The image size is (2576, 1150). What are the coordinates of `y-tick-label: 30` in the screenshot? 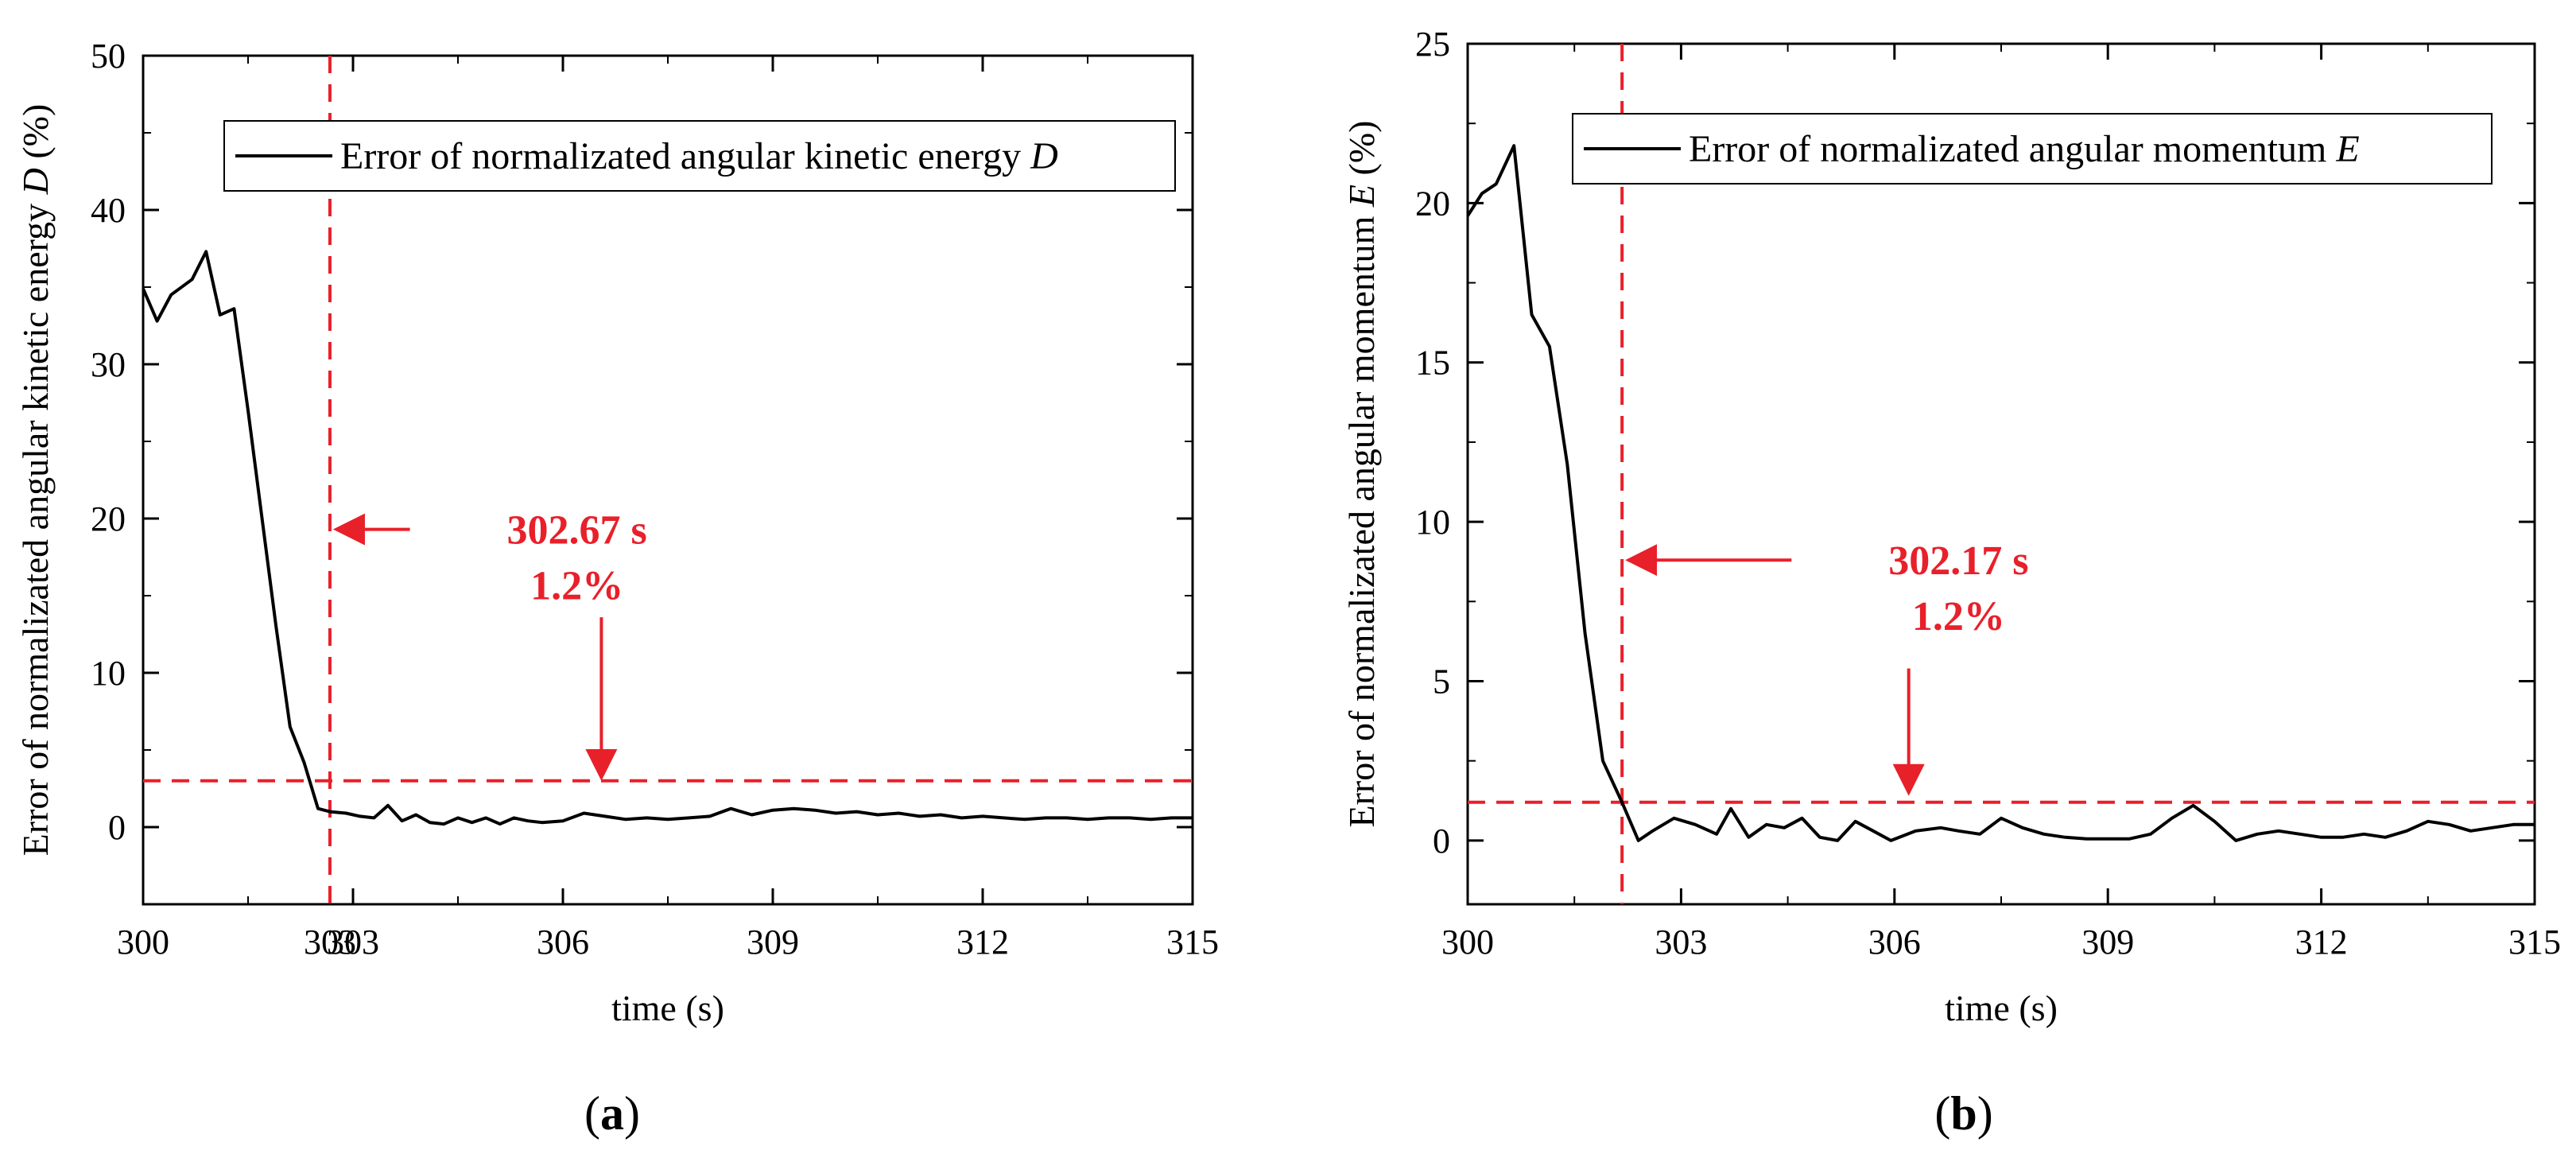 It's located at (109, 364).